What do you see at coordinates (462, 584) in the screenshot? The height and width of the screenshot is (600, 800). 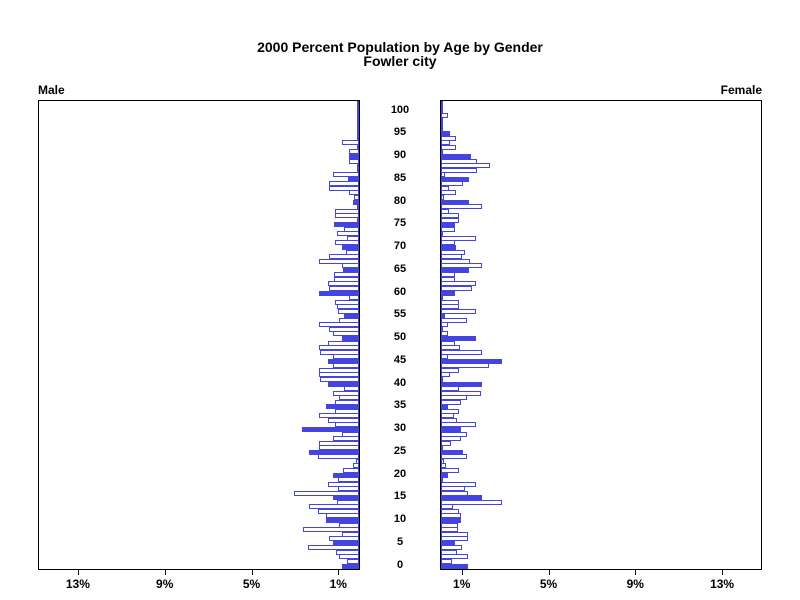 I see `female-pct-tick-label-1: 1%` at bounding box center [462, 584].